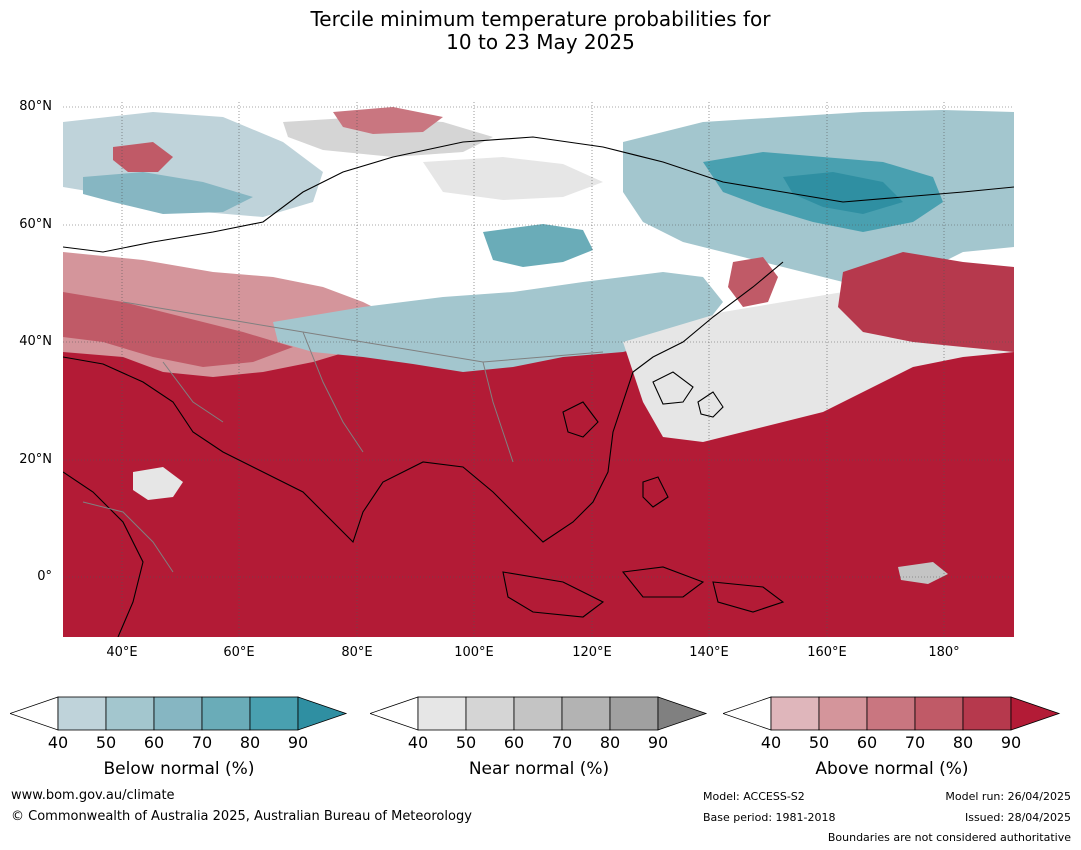 The image size is (1081, 850). I want to click on above-normal-mid-west-strong, so click(178, 329).